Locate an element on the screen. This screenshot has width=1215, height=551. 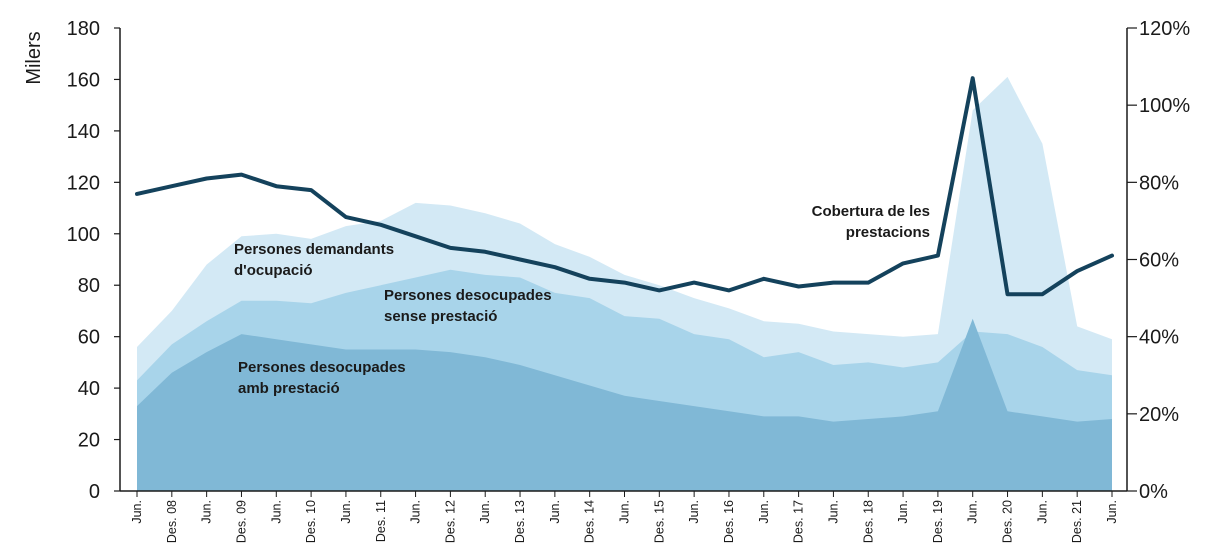
y-tick-label: 120 is located at coordinates (83, 183).